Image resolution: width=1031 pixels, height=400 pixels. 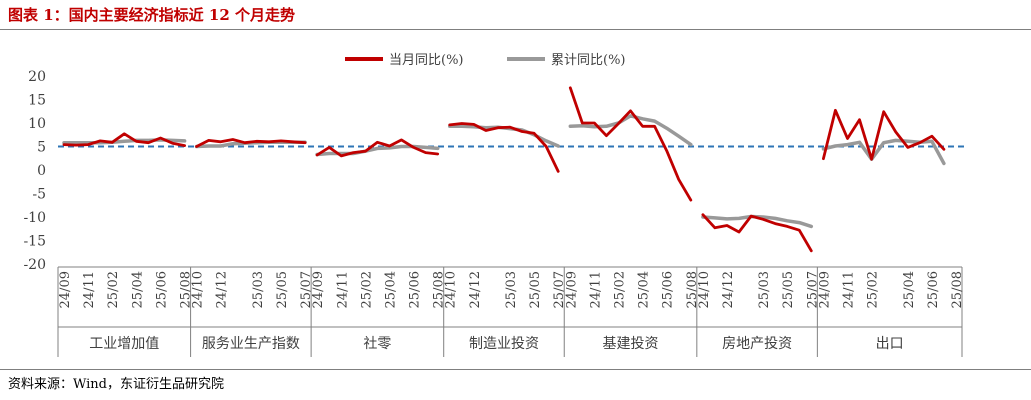 What do you see at coordinates (34, 171) in the screenshot?
I see `y-axis: 20 15 10 5 0 -5 -10 -15 -20` at bounding box center [34, 171].